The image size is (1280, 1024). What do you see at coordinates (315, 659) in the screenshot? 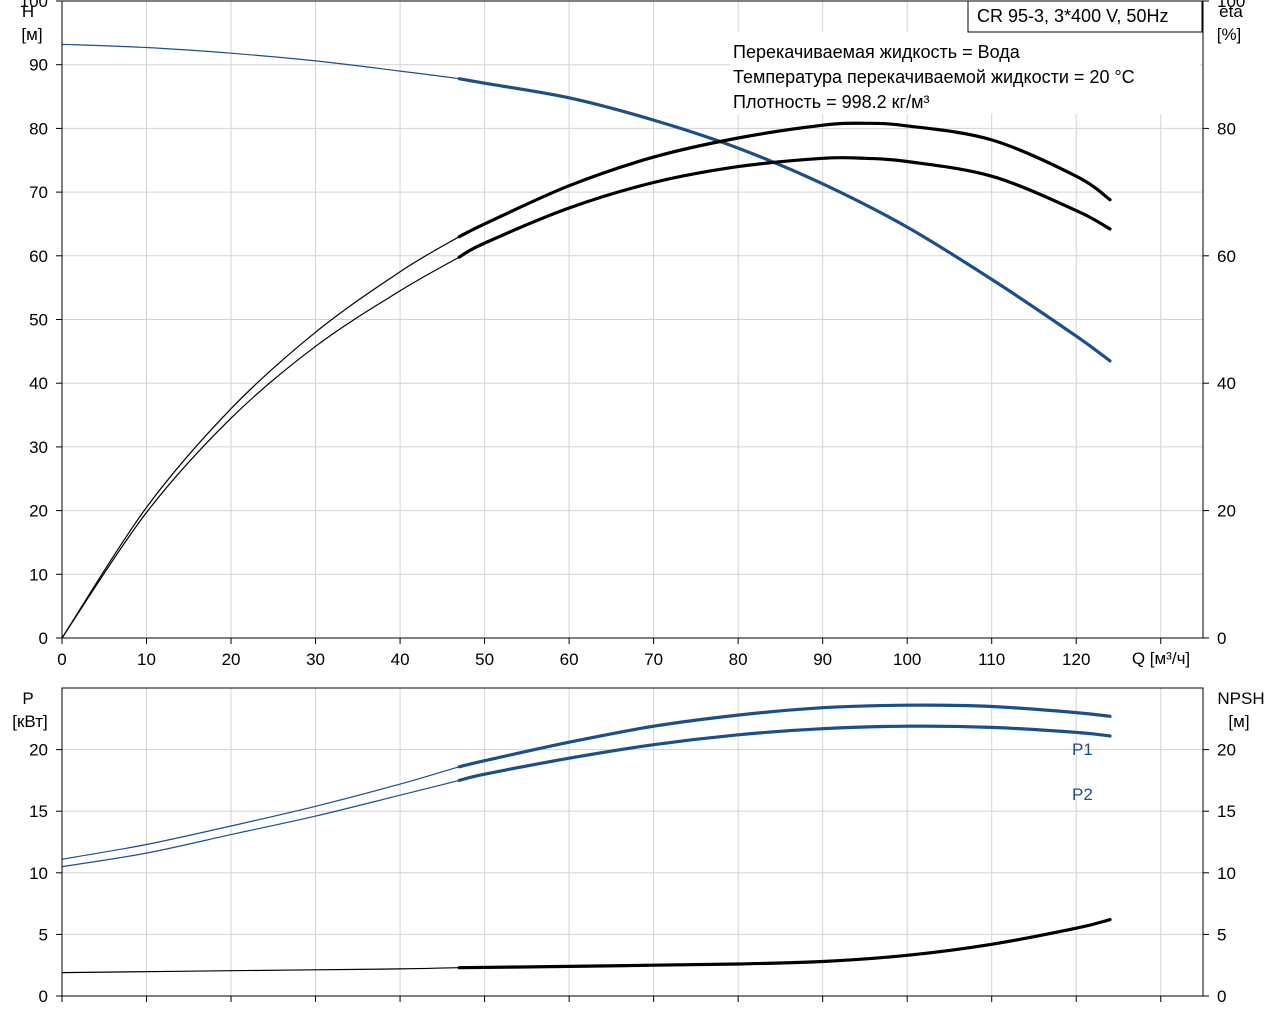
I see `x-tick-label: 30` at bounding box center [315, 659].